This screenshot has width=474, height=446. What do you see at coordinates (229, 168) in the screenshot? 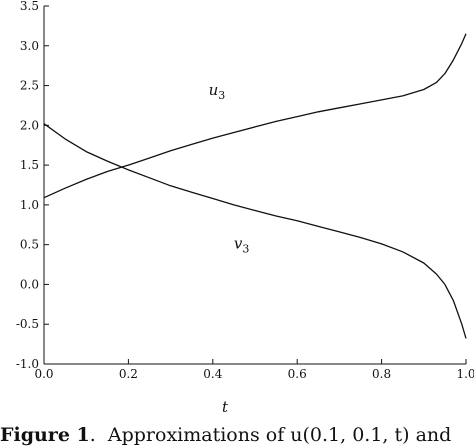
I see `chart-annotations: u3 v3` at bounding box center [229, 168].